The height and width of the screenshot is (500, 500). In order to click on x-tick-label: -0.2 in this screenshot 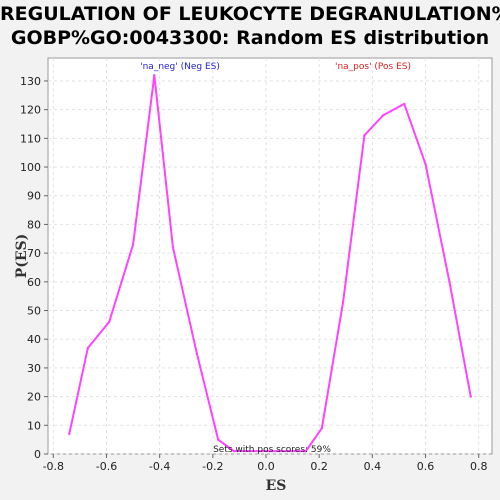, I will do `click(212, 466)`.